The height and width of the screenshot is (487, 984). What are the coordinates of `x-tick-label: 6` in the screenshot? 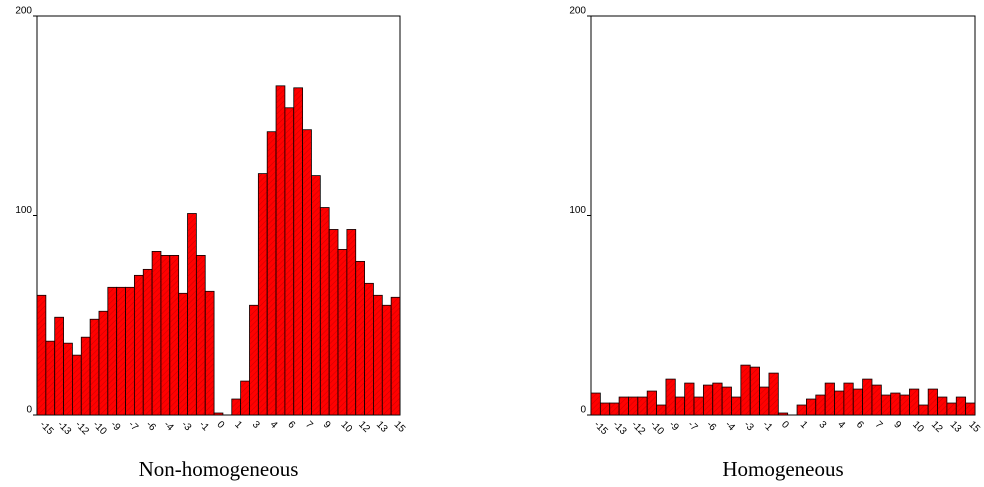 It's located at (291, 425).